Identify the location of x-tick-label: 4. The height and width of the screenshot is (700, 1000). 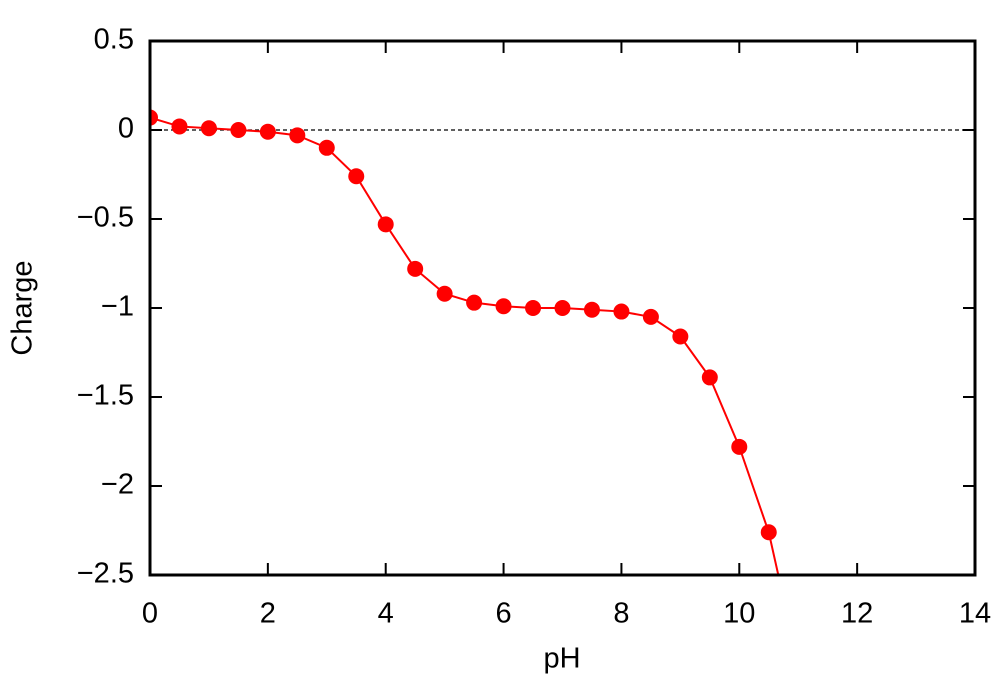
(386, 614).